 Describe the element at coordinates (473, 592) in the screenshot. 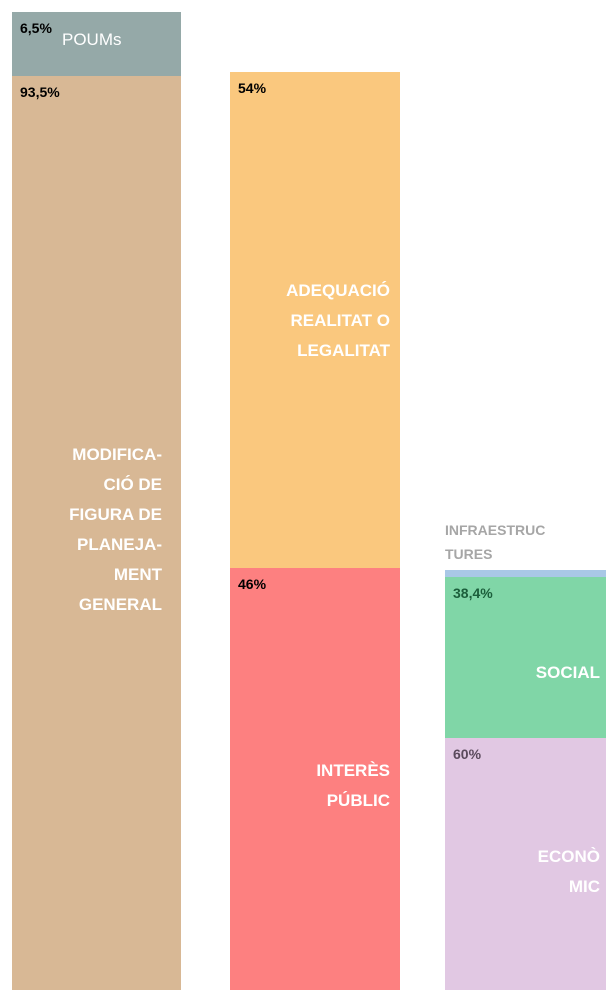

I see `value-label: 38,4%` at that location.